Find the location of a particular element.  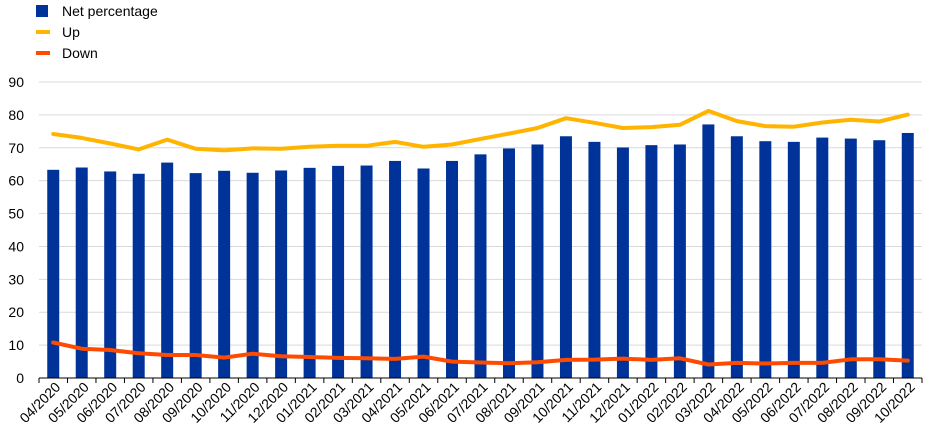

y-tick-label: 30 is located at coordinates (16, 279).